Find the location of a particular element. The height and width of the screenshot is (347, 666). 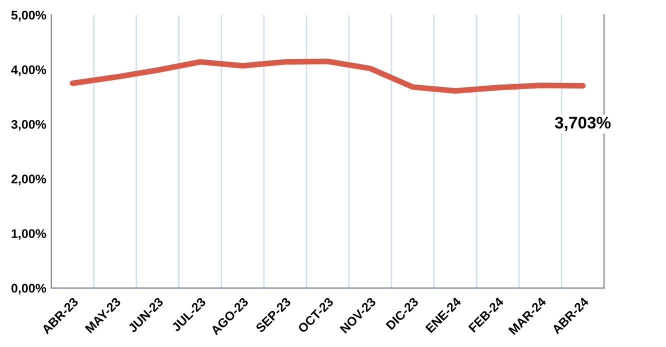

y-tick-label: 0,00% is located at coordinates (28, 289).